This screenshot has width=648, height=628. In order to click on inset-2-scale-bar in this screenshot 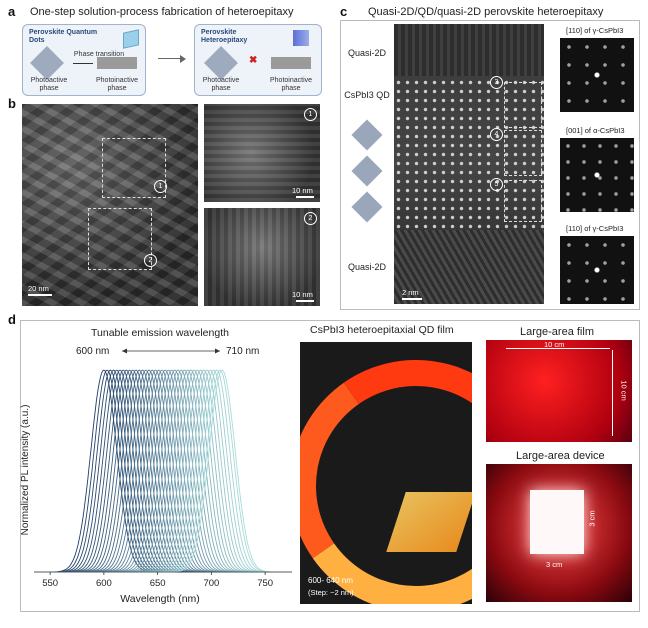, I will do `click(305, 301)`.